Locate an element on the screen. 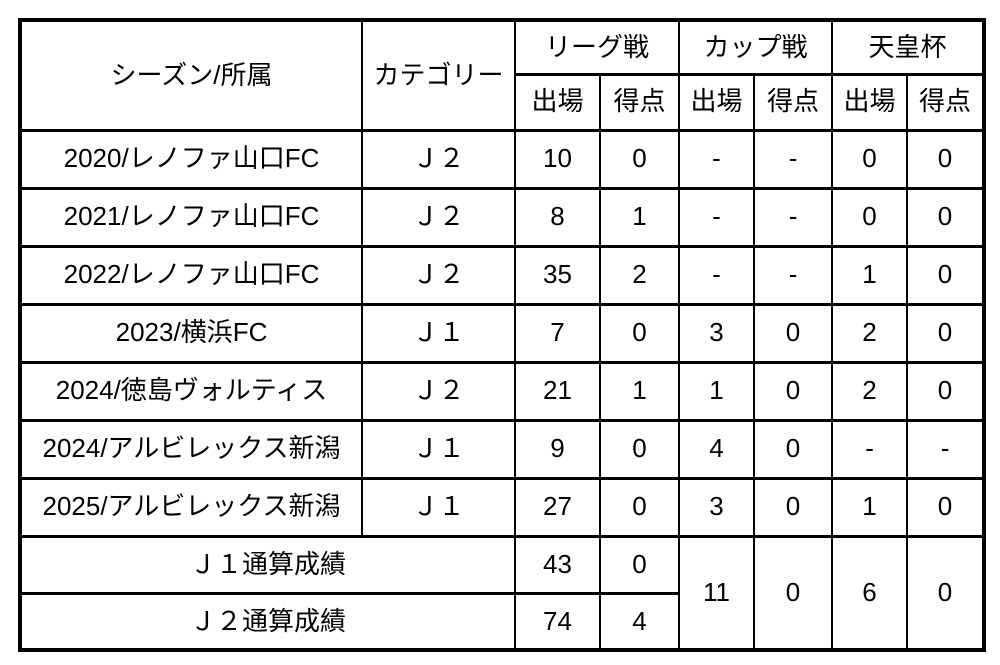 Image resolution: width=1000 pixels, height=665 pixels. table-row: 2023/横浜FC Ｊ１ 7 0 3 0 2 0 is located at coordinates (502, 333).